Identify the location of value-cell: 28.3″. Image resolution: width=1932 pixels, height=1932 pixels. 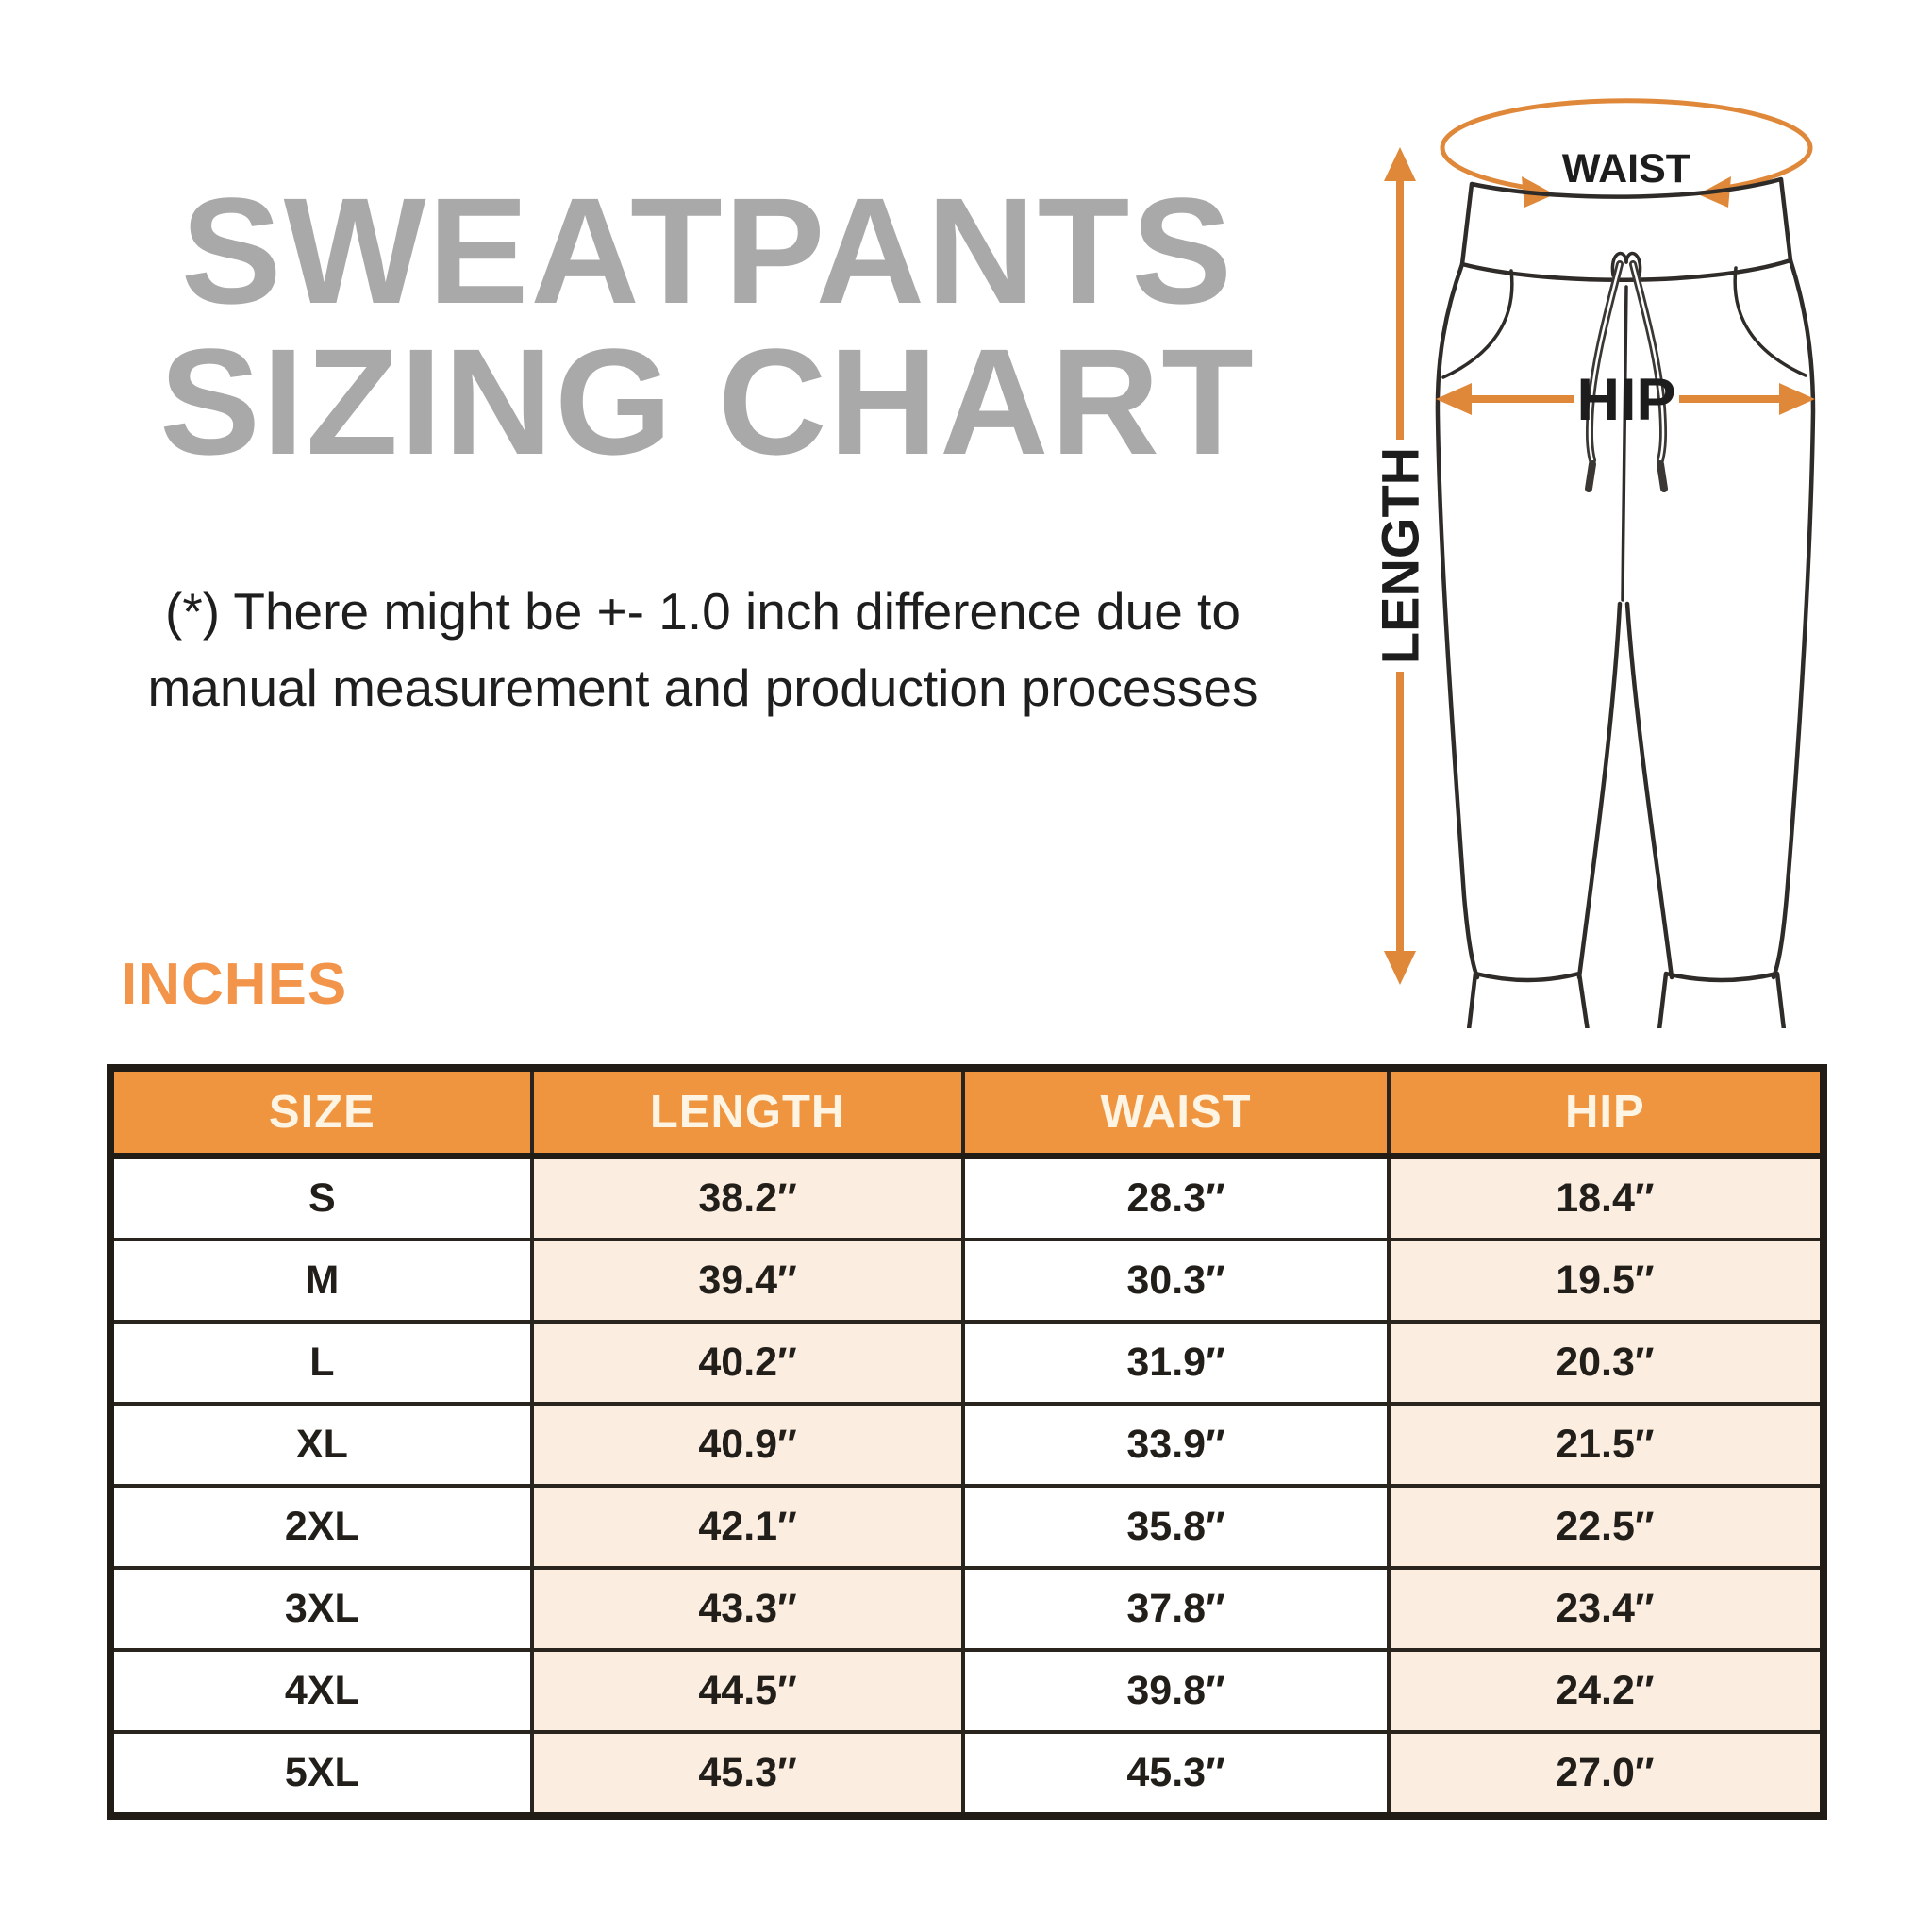
(1176, 1197).